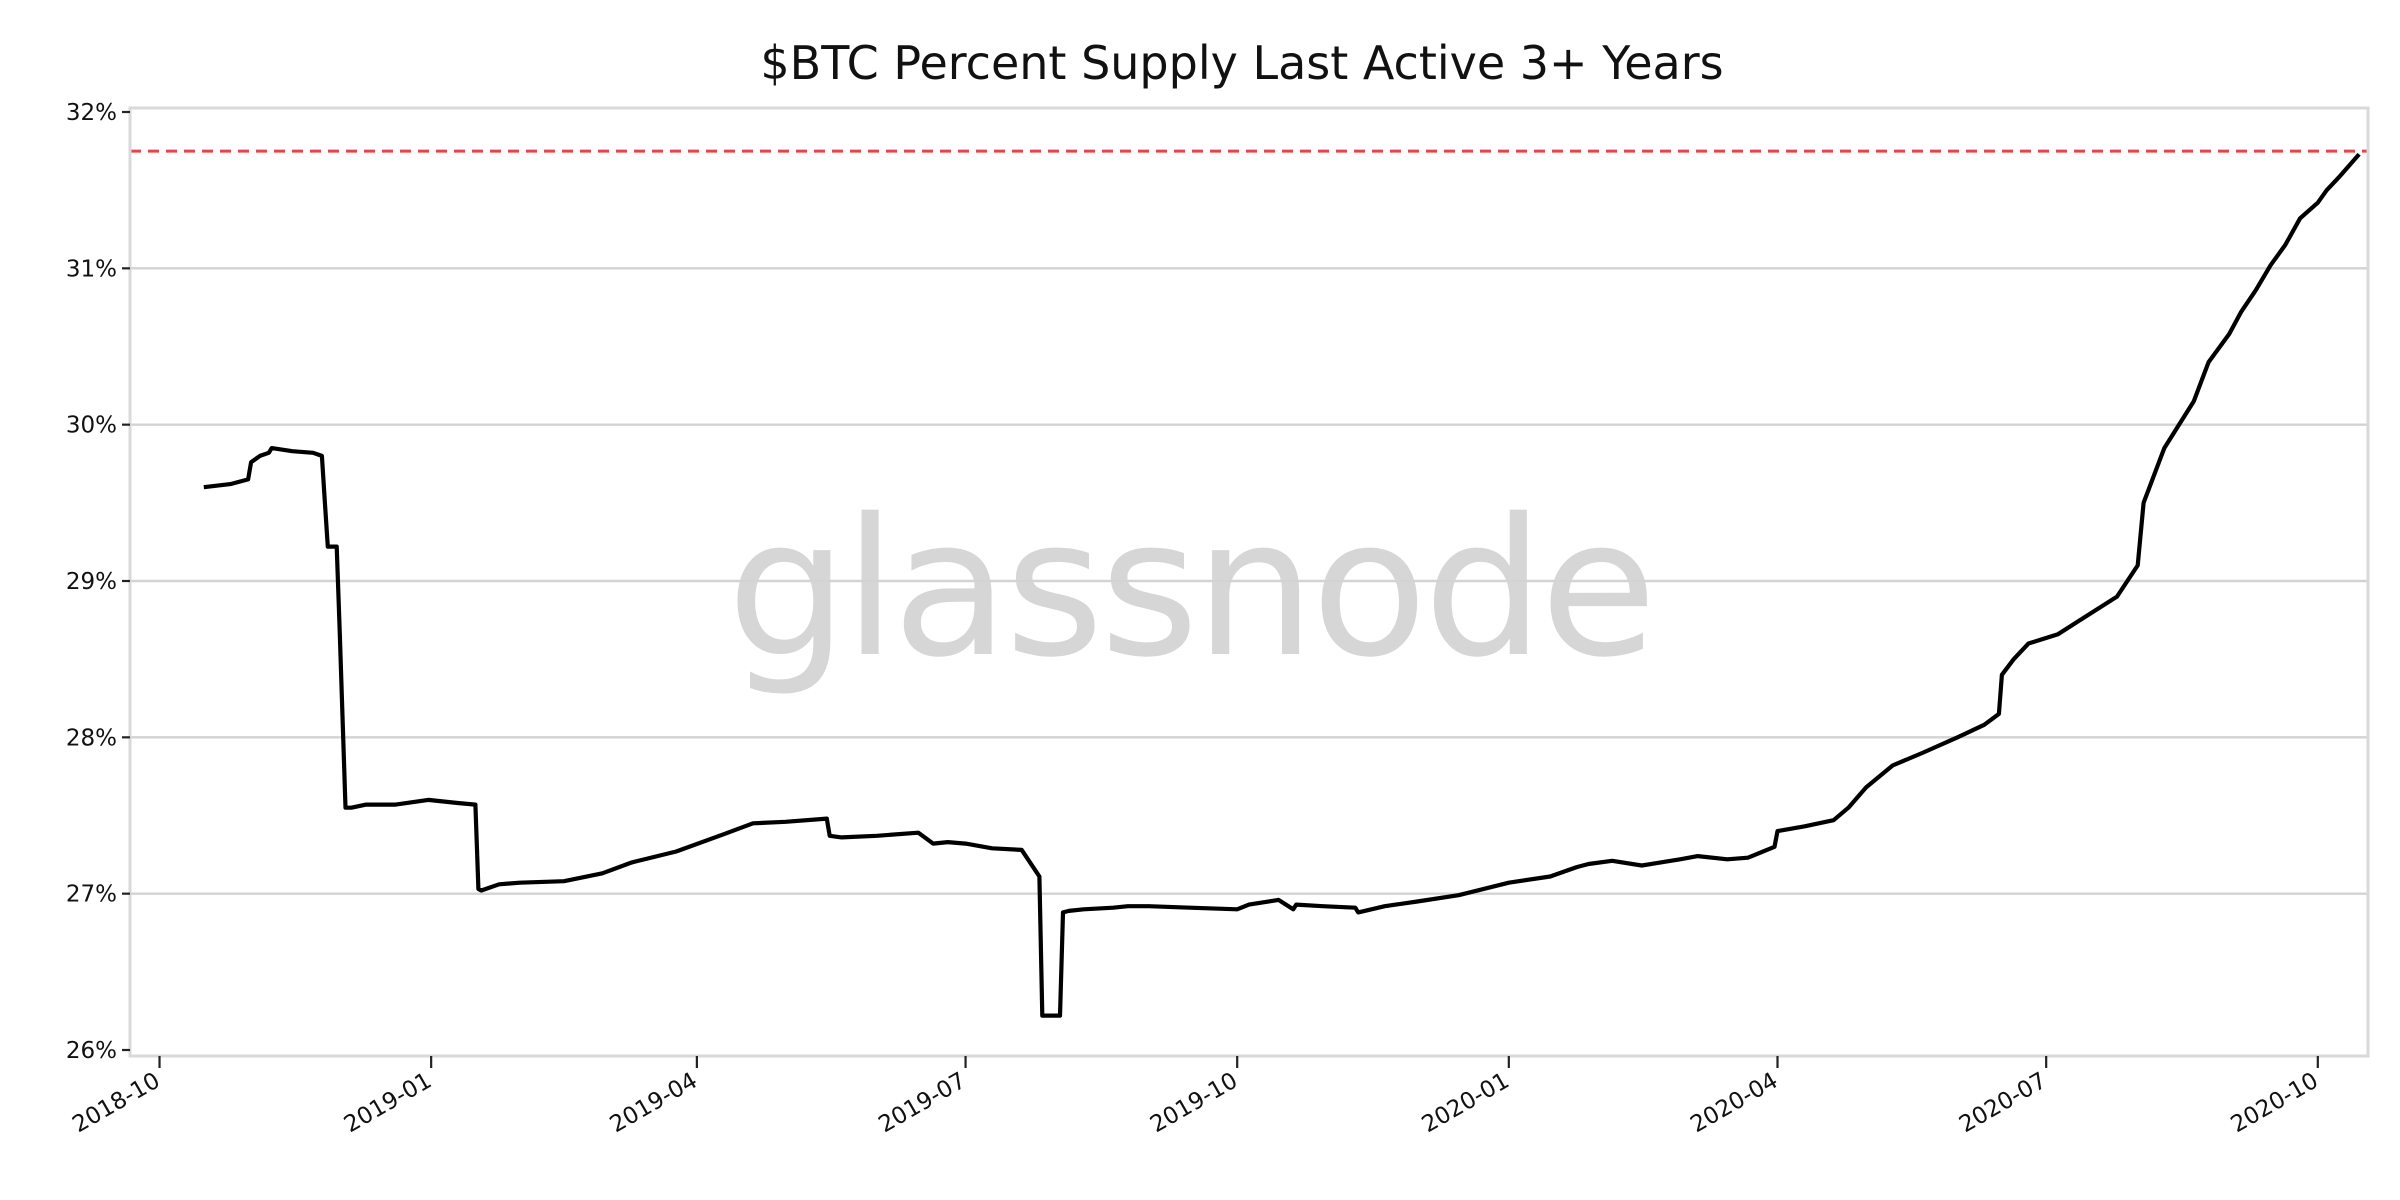 The width and height of the screenshot is (2400, 1200). Describe the element at coordinates (91, 738) in the screenshot. I see `y-tick-label: 28%` at that location.